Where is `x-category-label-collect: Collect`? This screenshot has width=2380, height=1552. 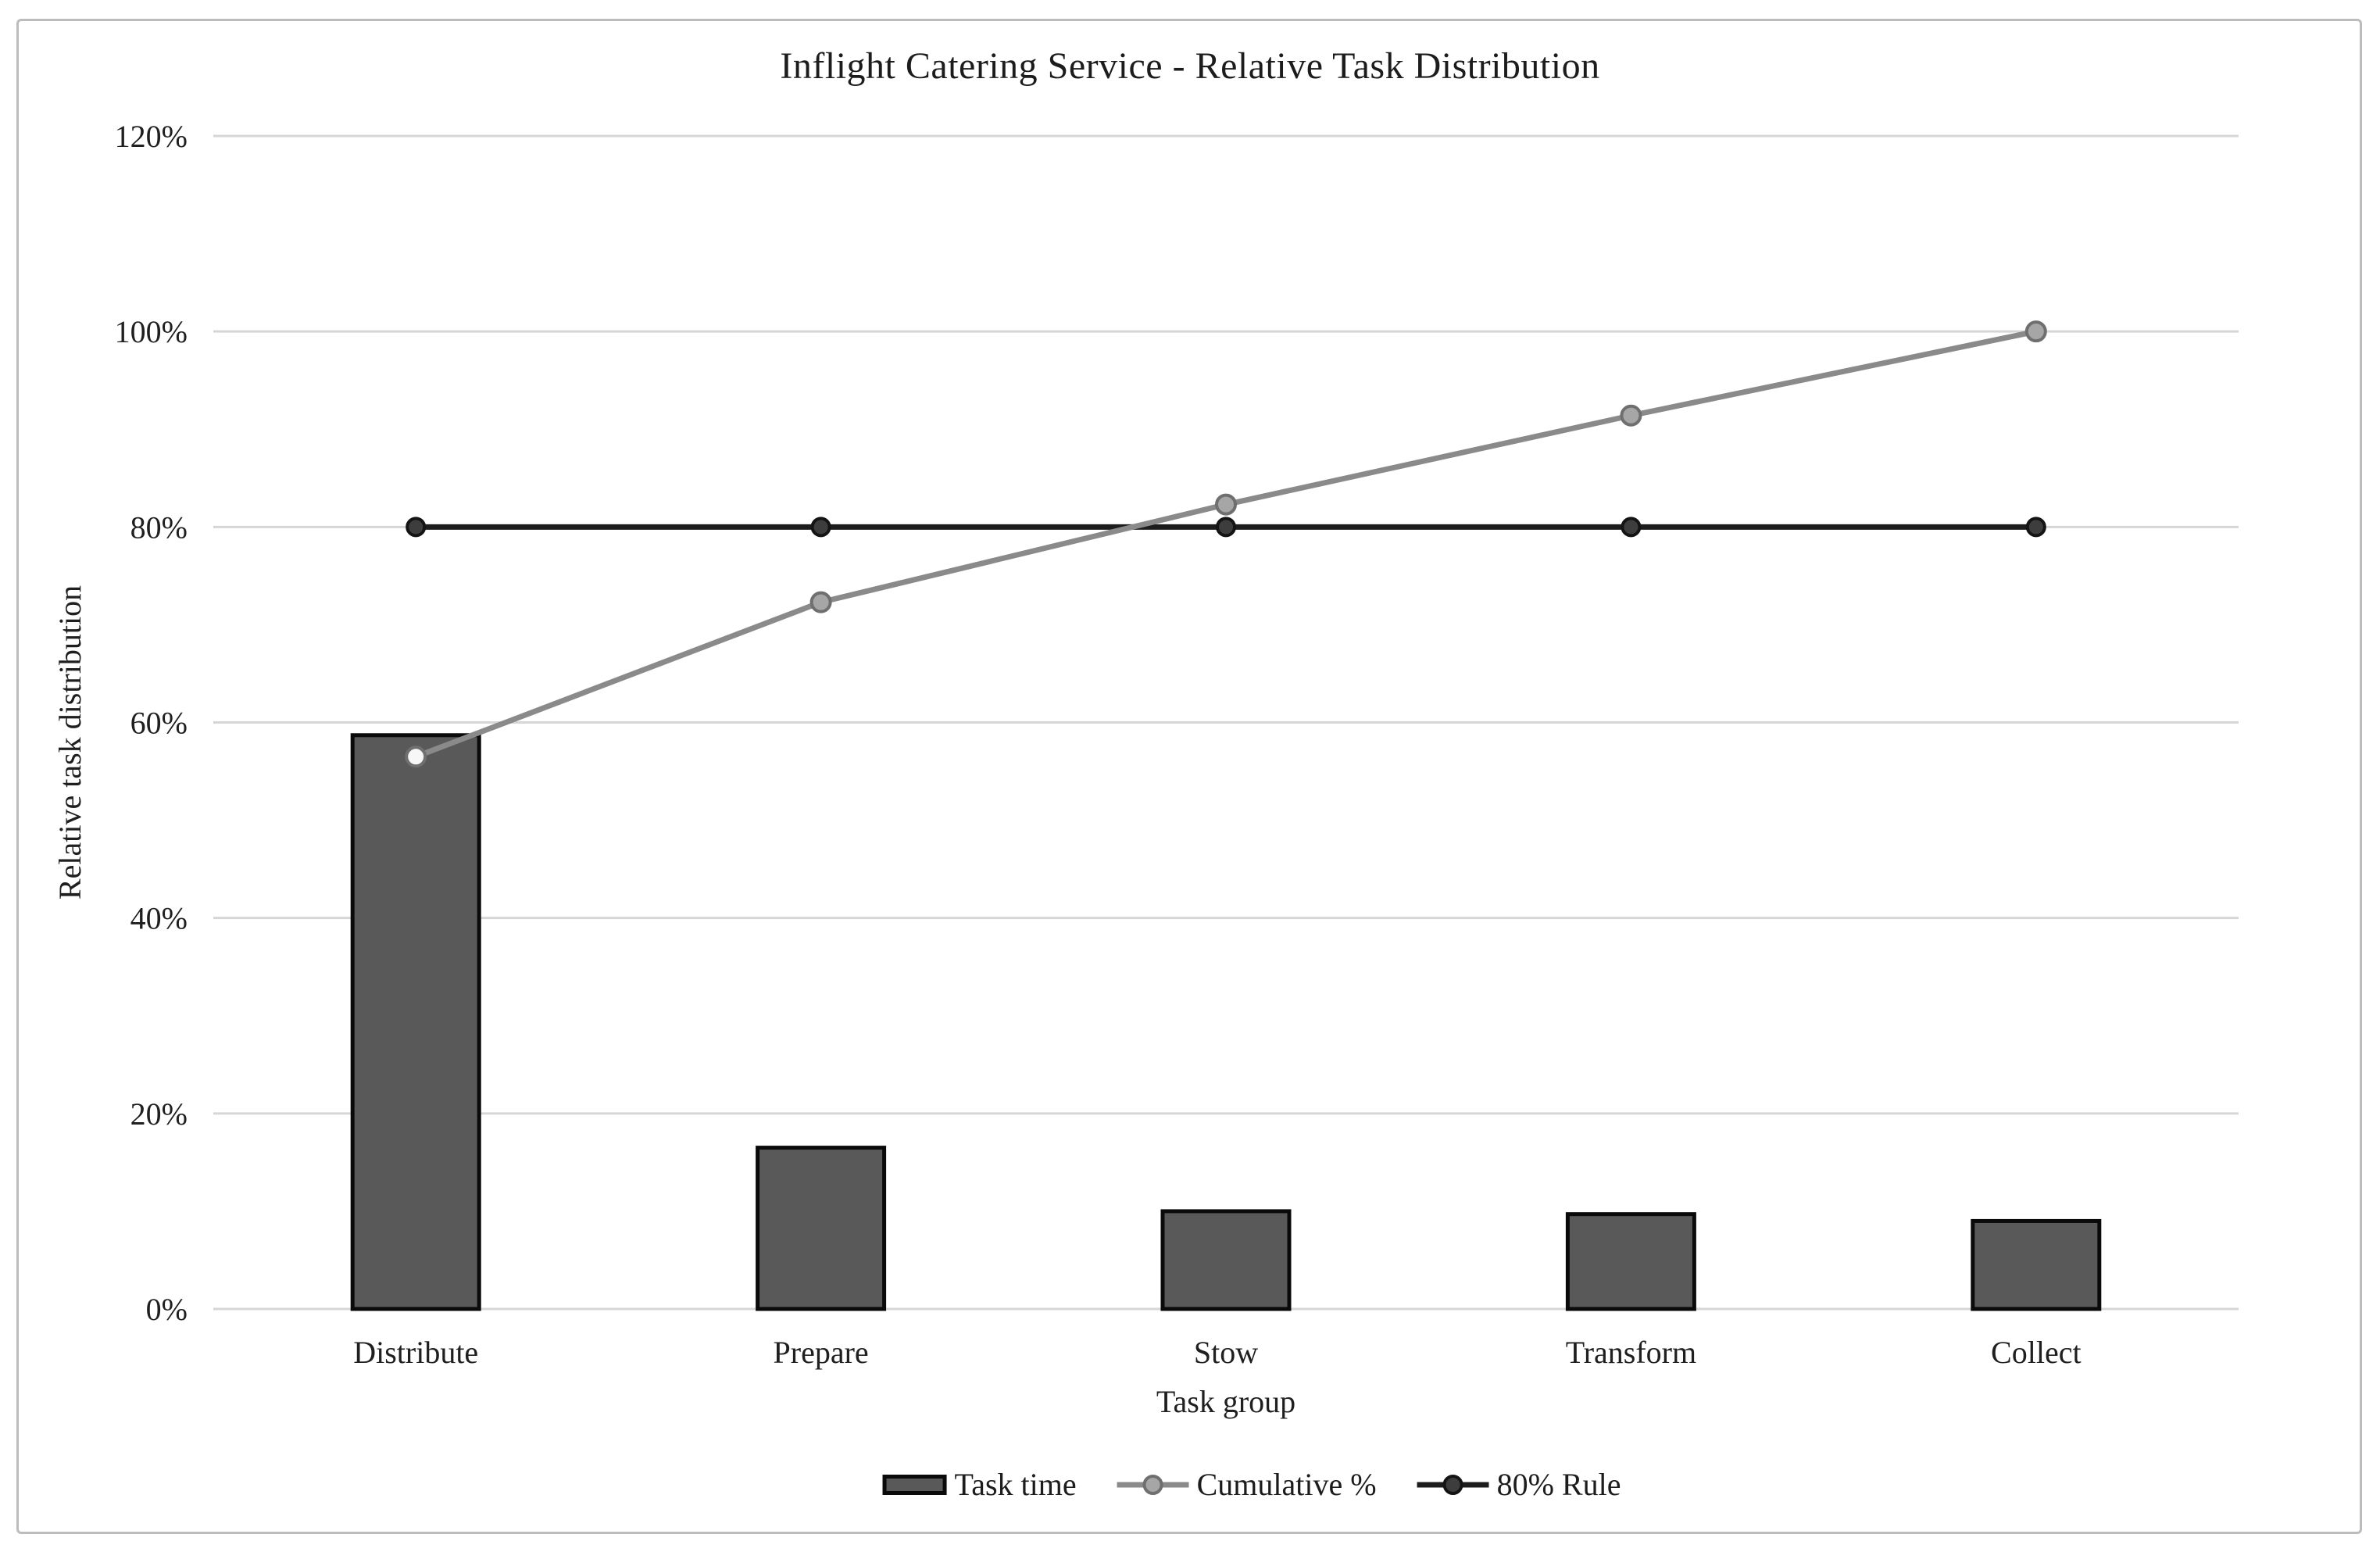
x-category-label-collect: Collect is located at coordinates (2036, 1352).